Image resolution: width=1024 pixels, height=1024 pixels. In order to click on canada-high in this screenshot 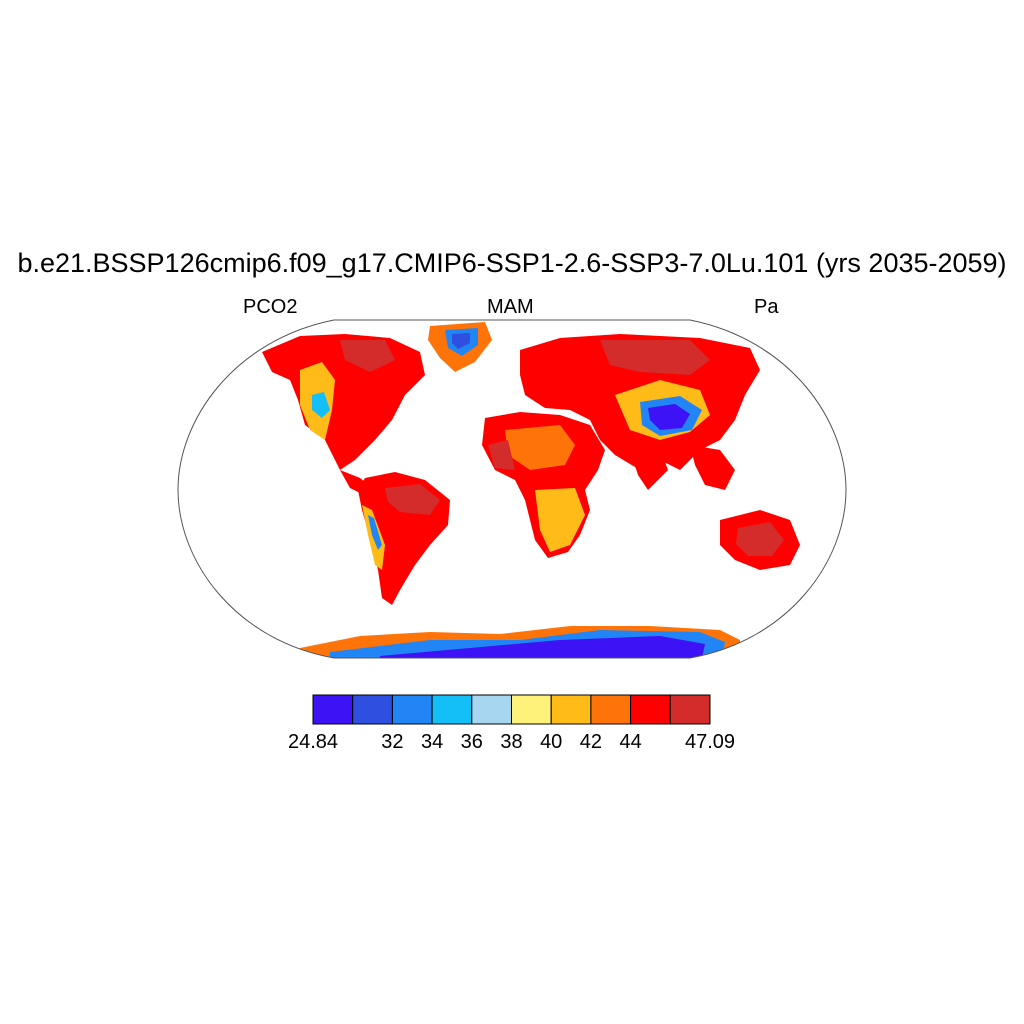, I will do `click(367, 356)`.